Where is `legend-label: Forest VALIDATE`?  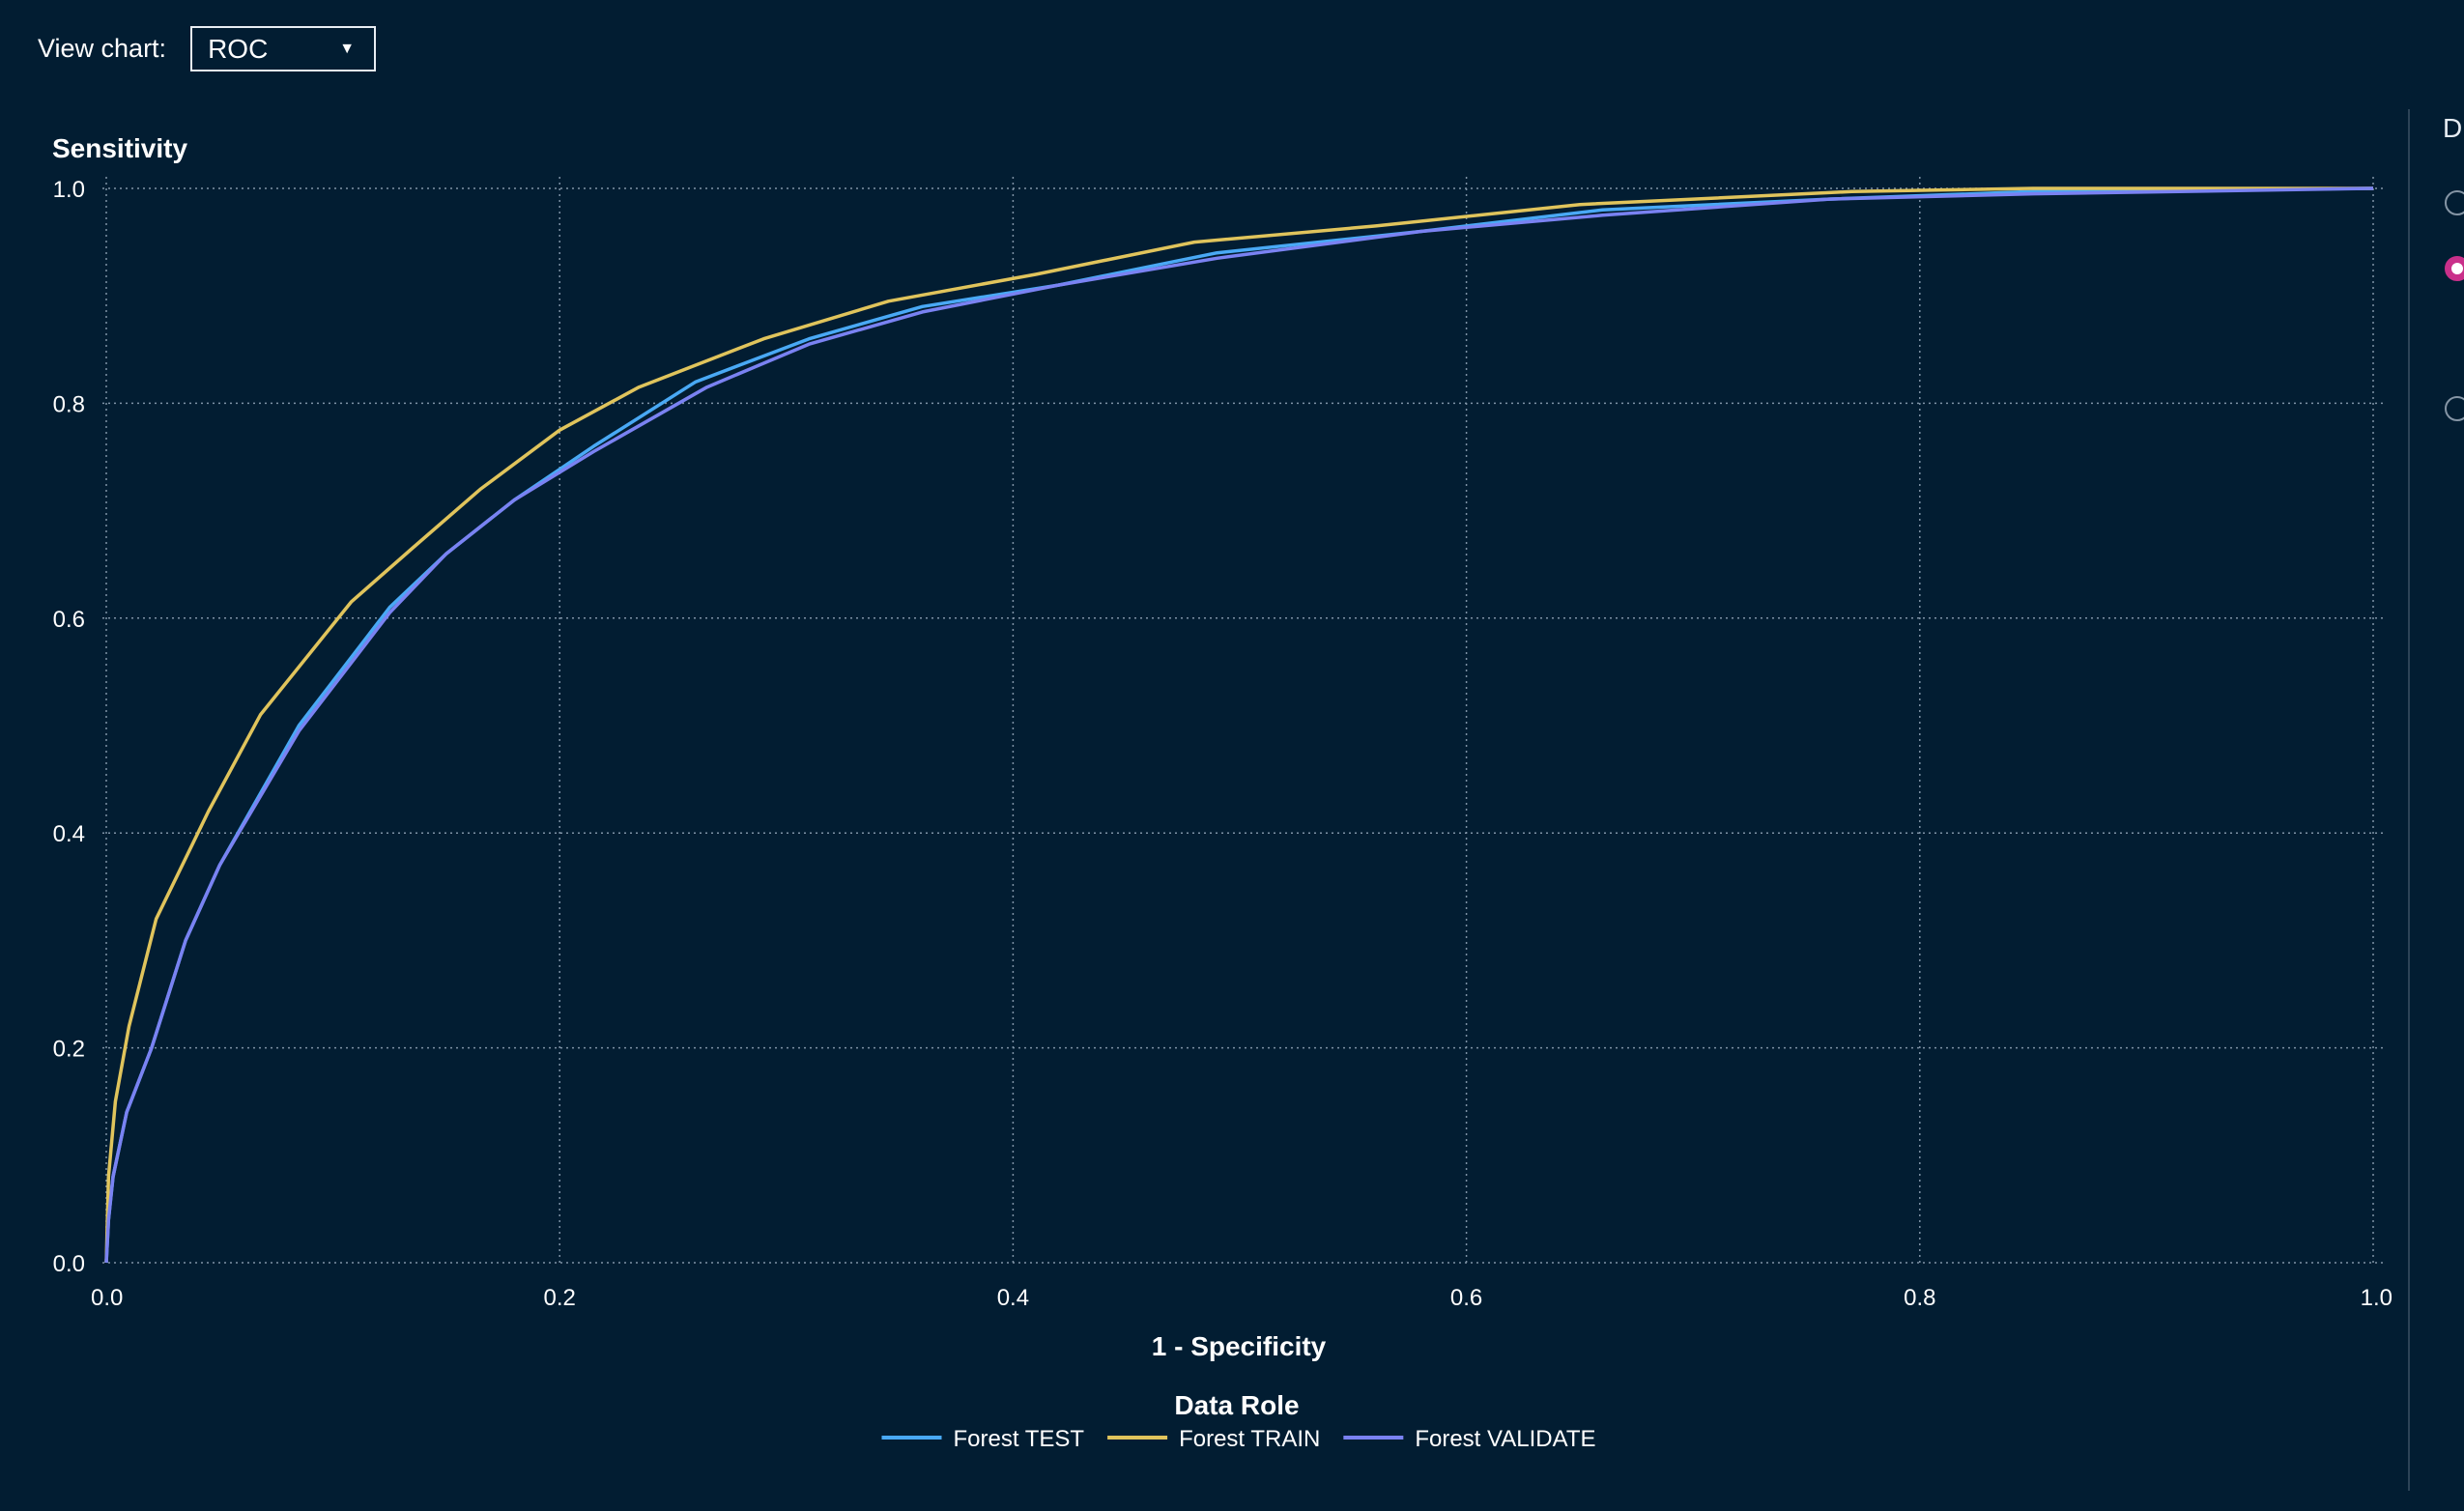 legend-label: Forest VALIDATE is located at coordinates (1505, 1439).